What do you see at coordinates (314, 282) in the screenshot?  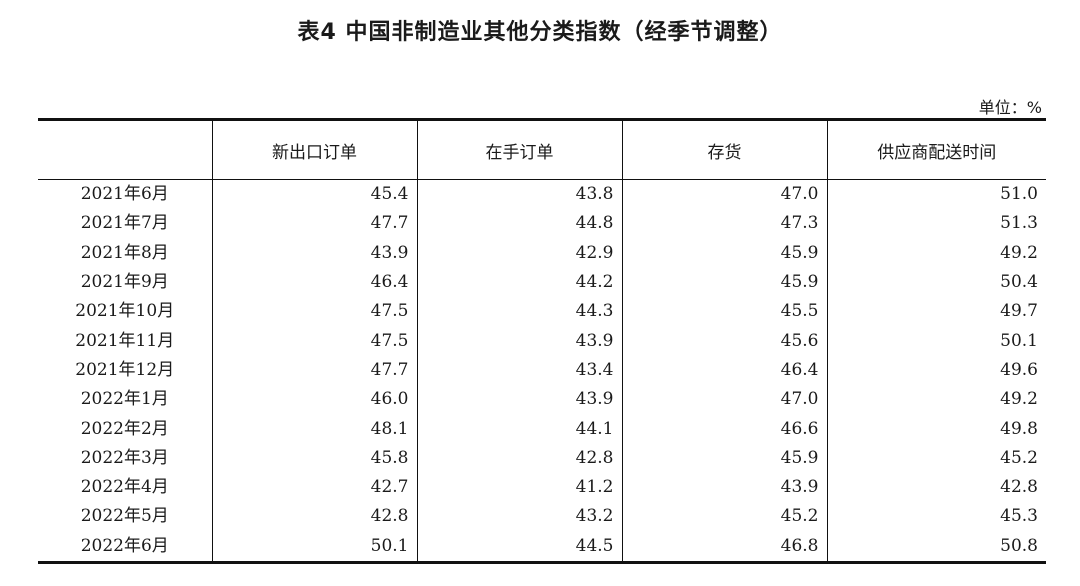 I see `new-export-orders-cell: 46.4` at bounding box center [314, 282].